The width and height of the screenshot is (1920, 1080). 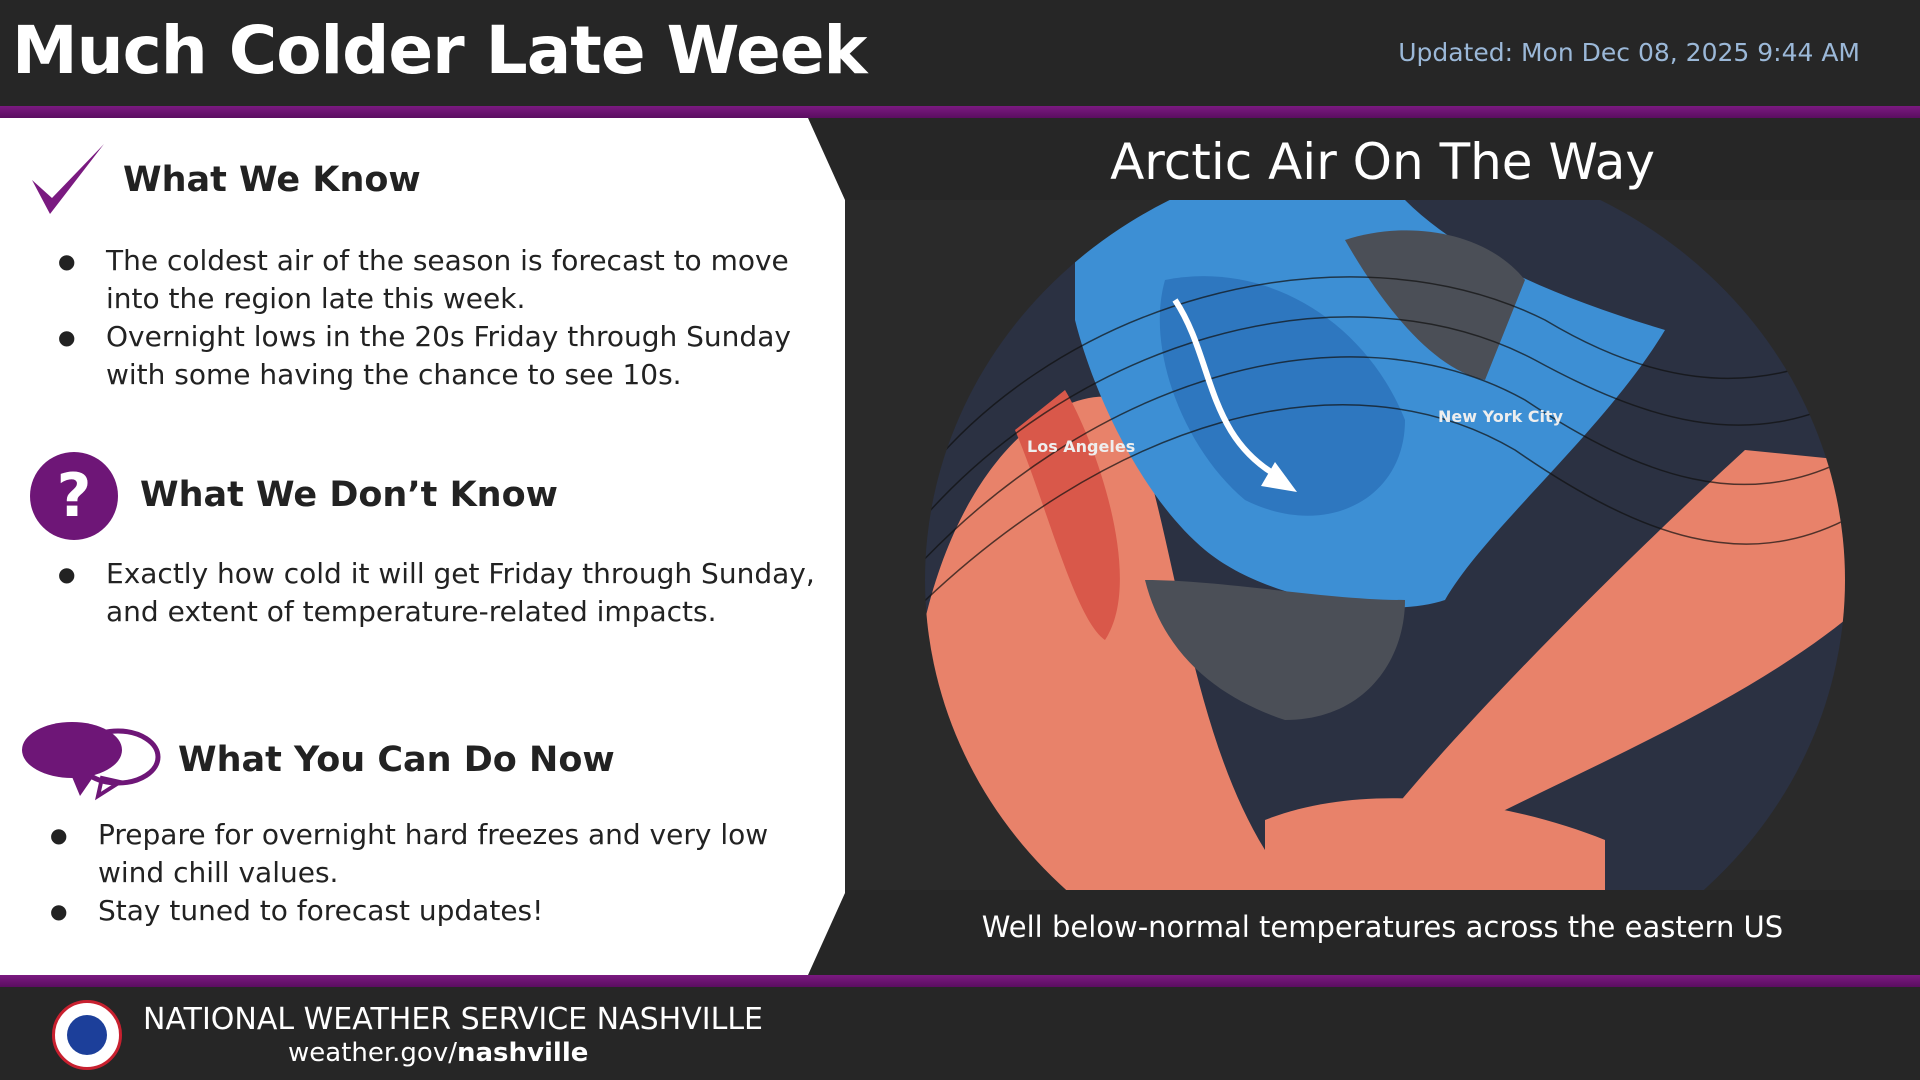 What do you see at coordinates (1615, 635) in the screenshot?
I see `warm-anomaly-atlantic` at bounding box center [1615, 635].